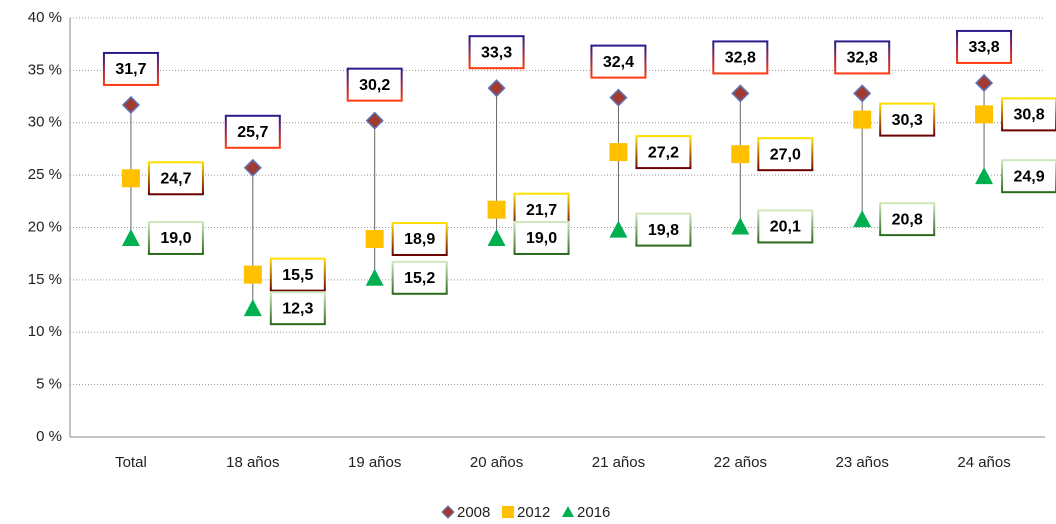  I want to click on y-tick-label: 20 %, so click(45, 226).